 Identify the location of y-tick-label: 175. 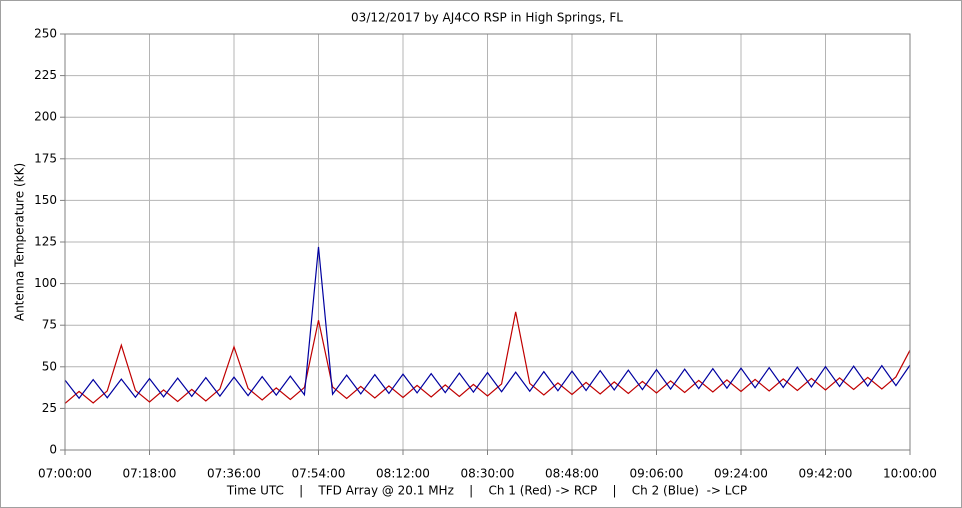
(45, 158).